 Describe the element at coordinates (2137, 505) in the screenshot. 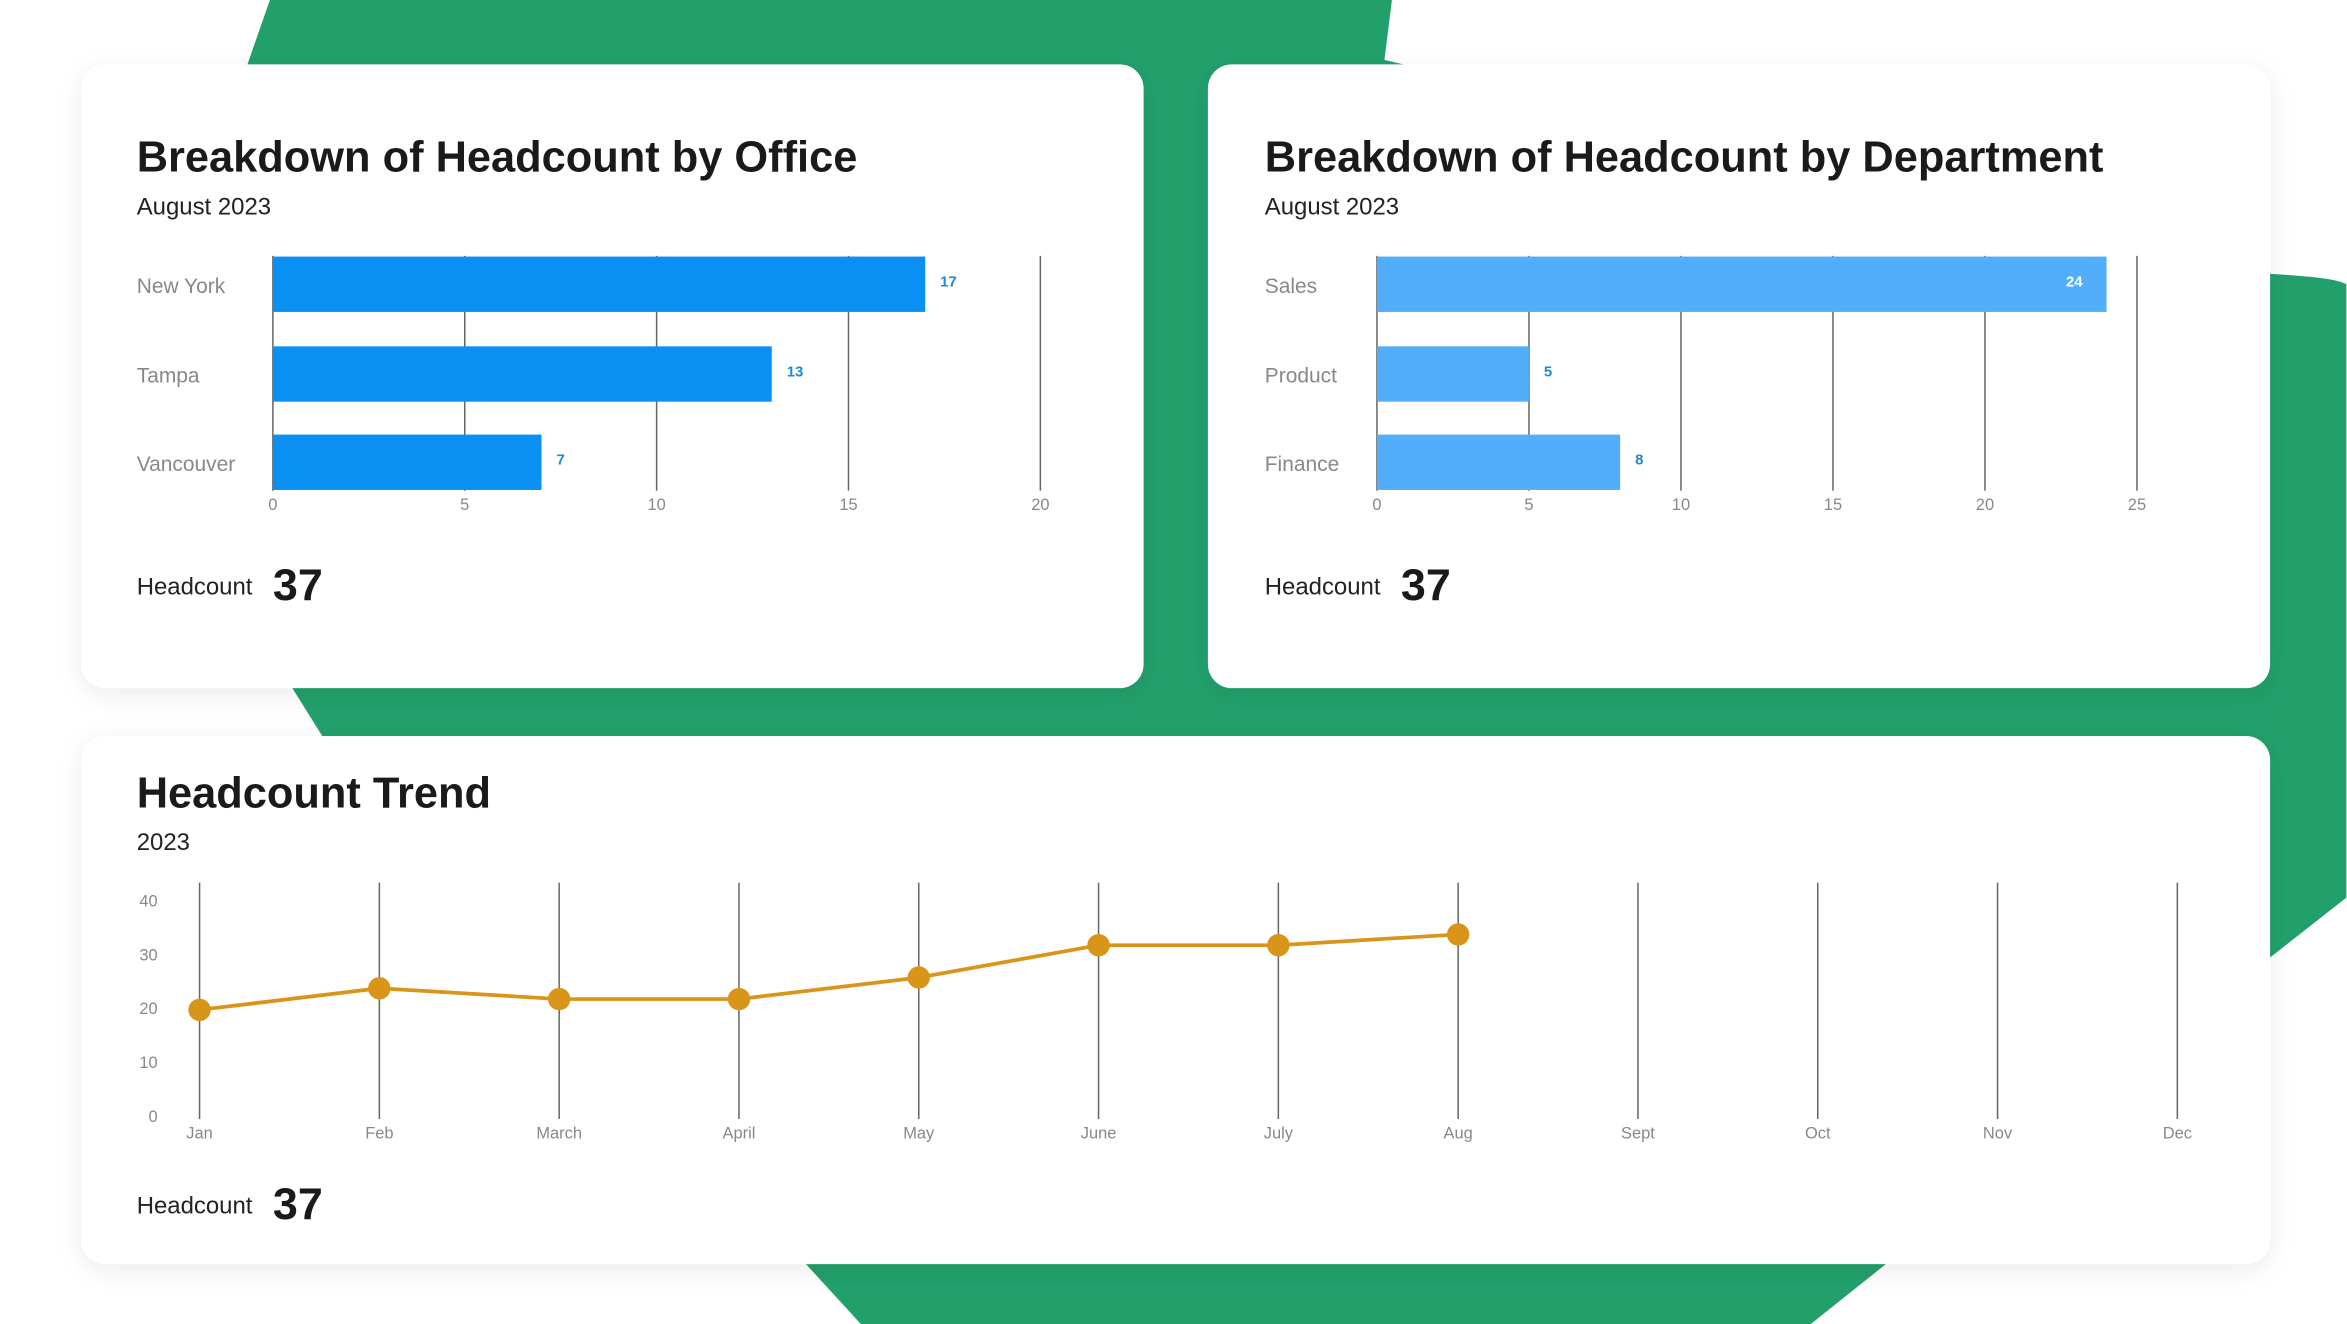

I see `x-tick-label: 25` at that location.